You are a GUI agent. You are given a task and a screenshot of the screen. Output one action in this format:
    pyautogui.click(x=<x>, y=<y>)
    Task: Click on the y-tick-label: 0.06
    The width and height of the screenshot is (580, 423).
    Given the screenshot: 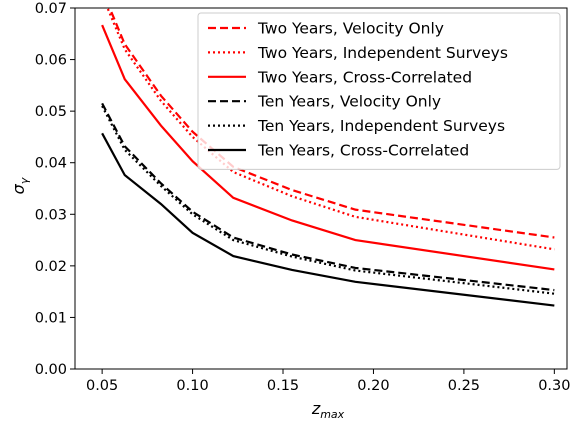 What is the action you would take?
    pyautogui.click(x=51, y=61)
    